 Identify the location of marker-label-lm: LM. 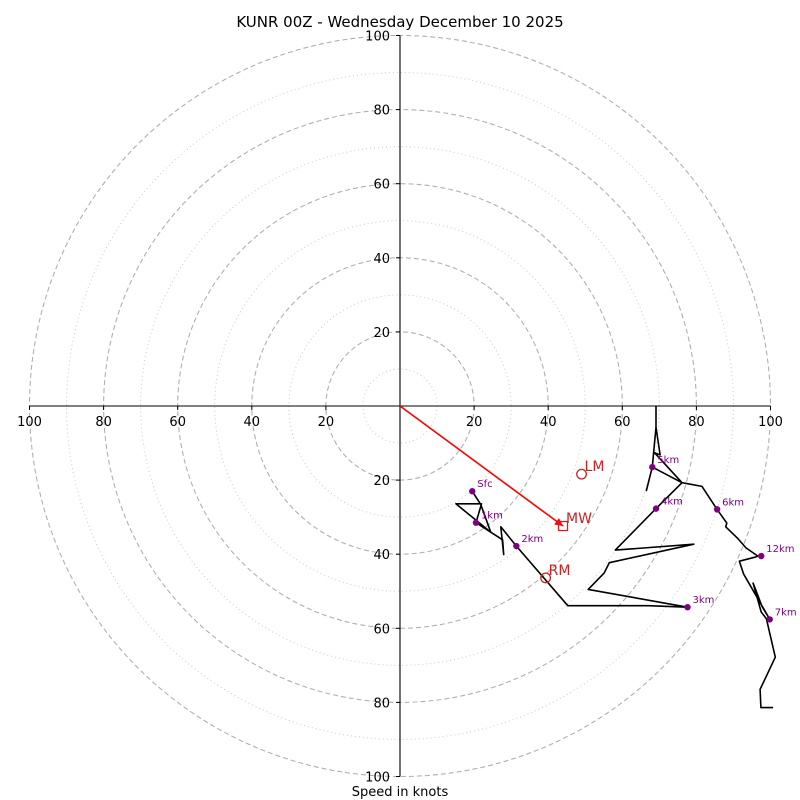
(595, 467).